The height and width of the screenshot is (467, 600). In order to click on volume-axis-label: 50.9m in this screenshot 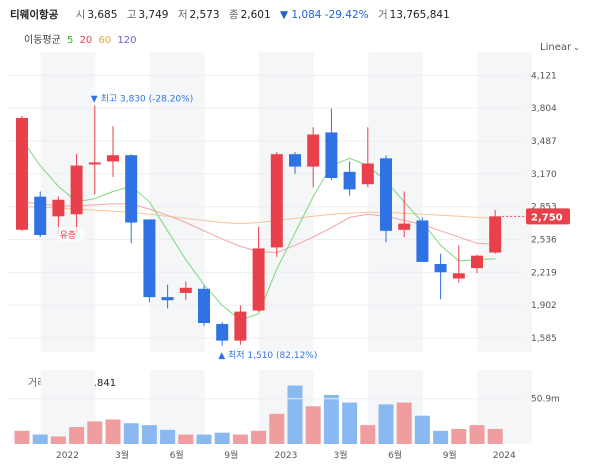, I will do `click(545, 400)`.